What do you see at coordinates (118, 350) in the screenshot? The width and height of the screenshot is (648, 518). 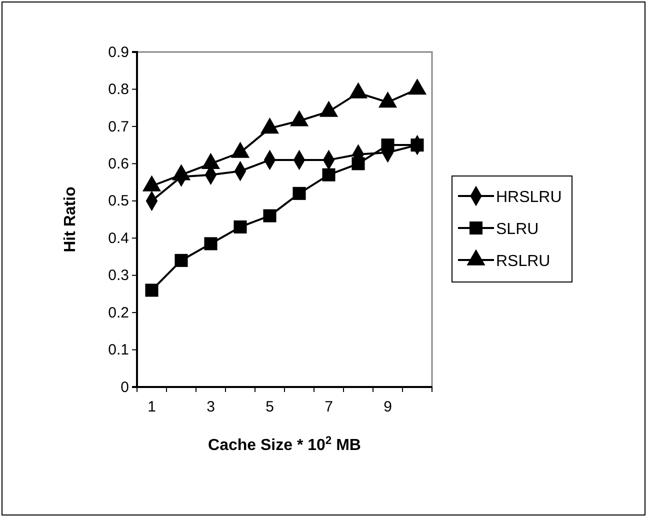 I see `y-tick-label: 0.1` at bounding box center [118, 350].